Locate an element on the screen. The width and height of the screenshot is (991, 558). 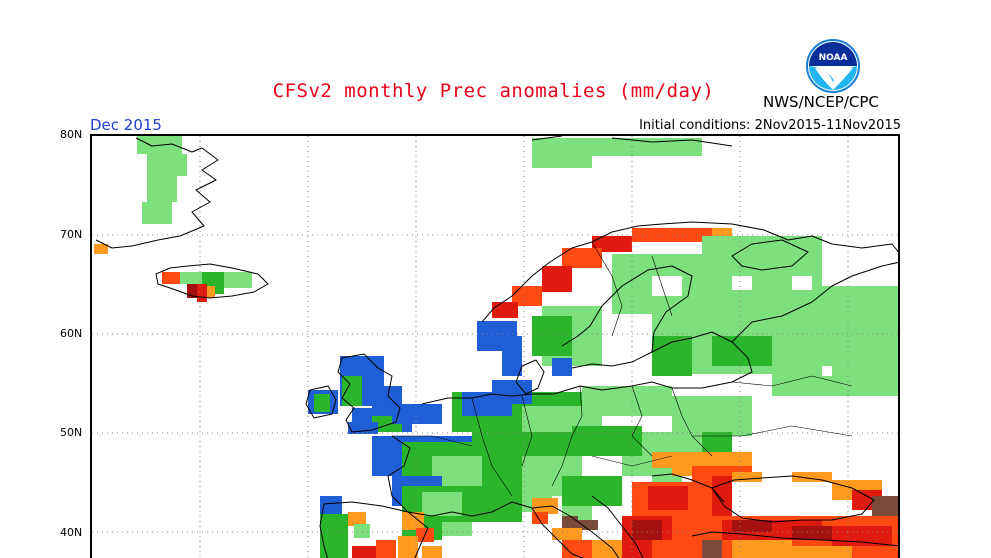
turkey-coast is located at coordinates (794, 539).